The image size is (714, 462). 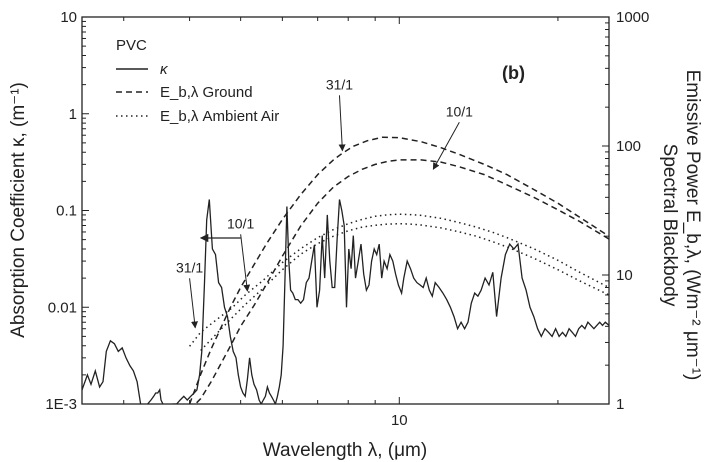 What do you see at coordinates (189, 267) in the screenshot?
I see `annotation-label-3: 31/1` at bounding box center [189, 267].